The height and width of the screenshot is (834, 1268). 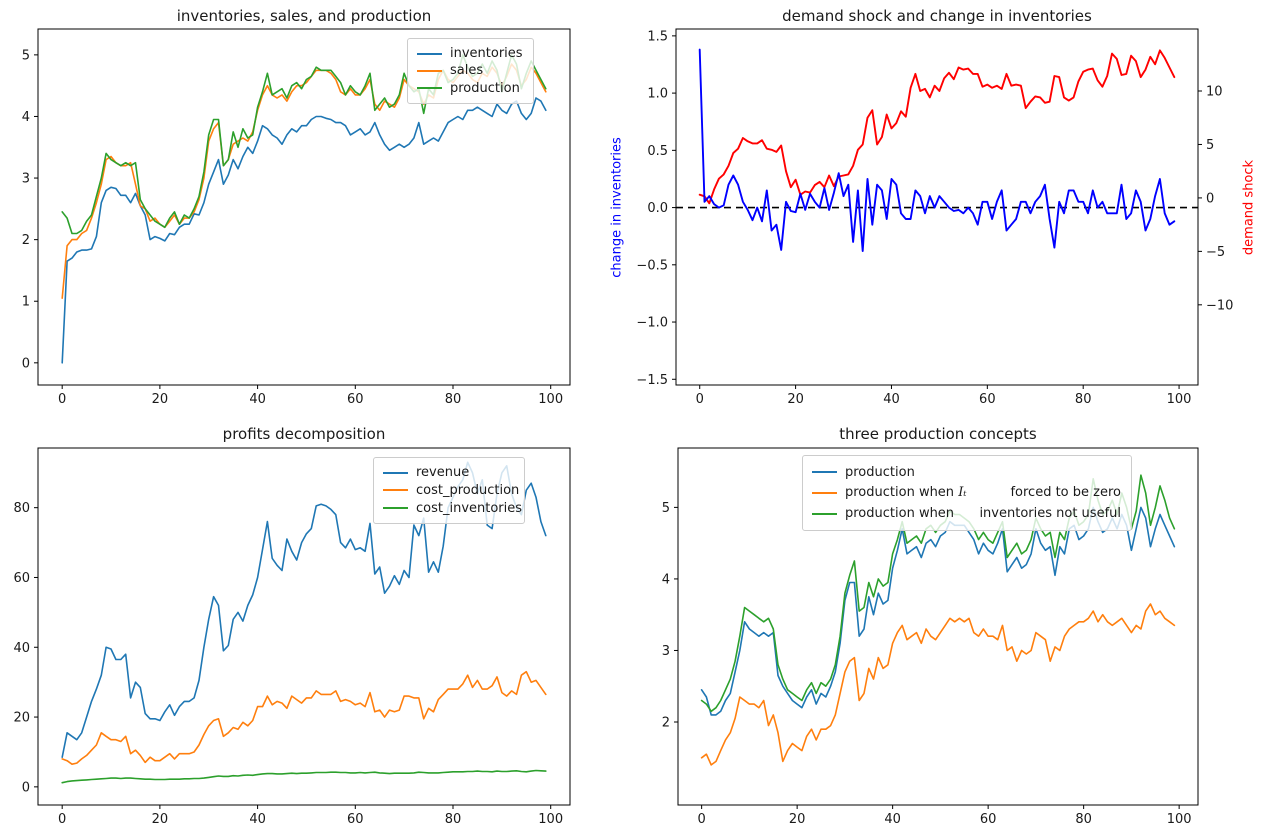 I want to click on legend-item: production when Iₜ forced to be zero, so click(x=966, y=492).